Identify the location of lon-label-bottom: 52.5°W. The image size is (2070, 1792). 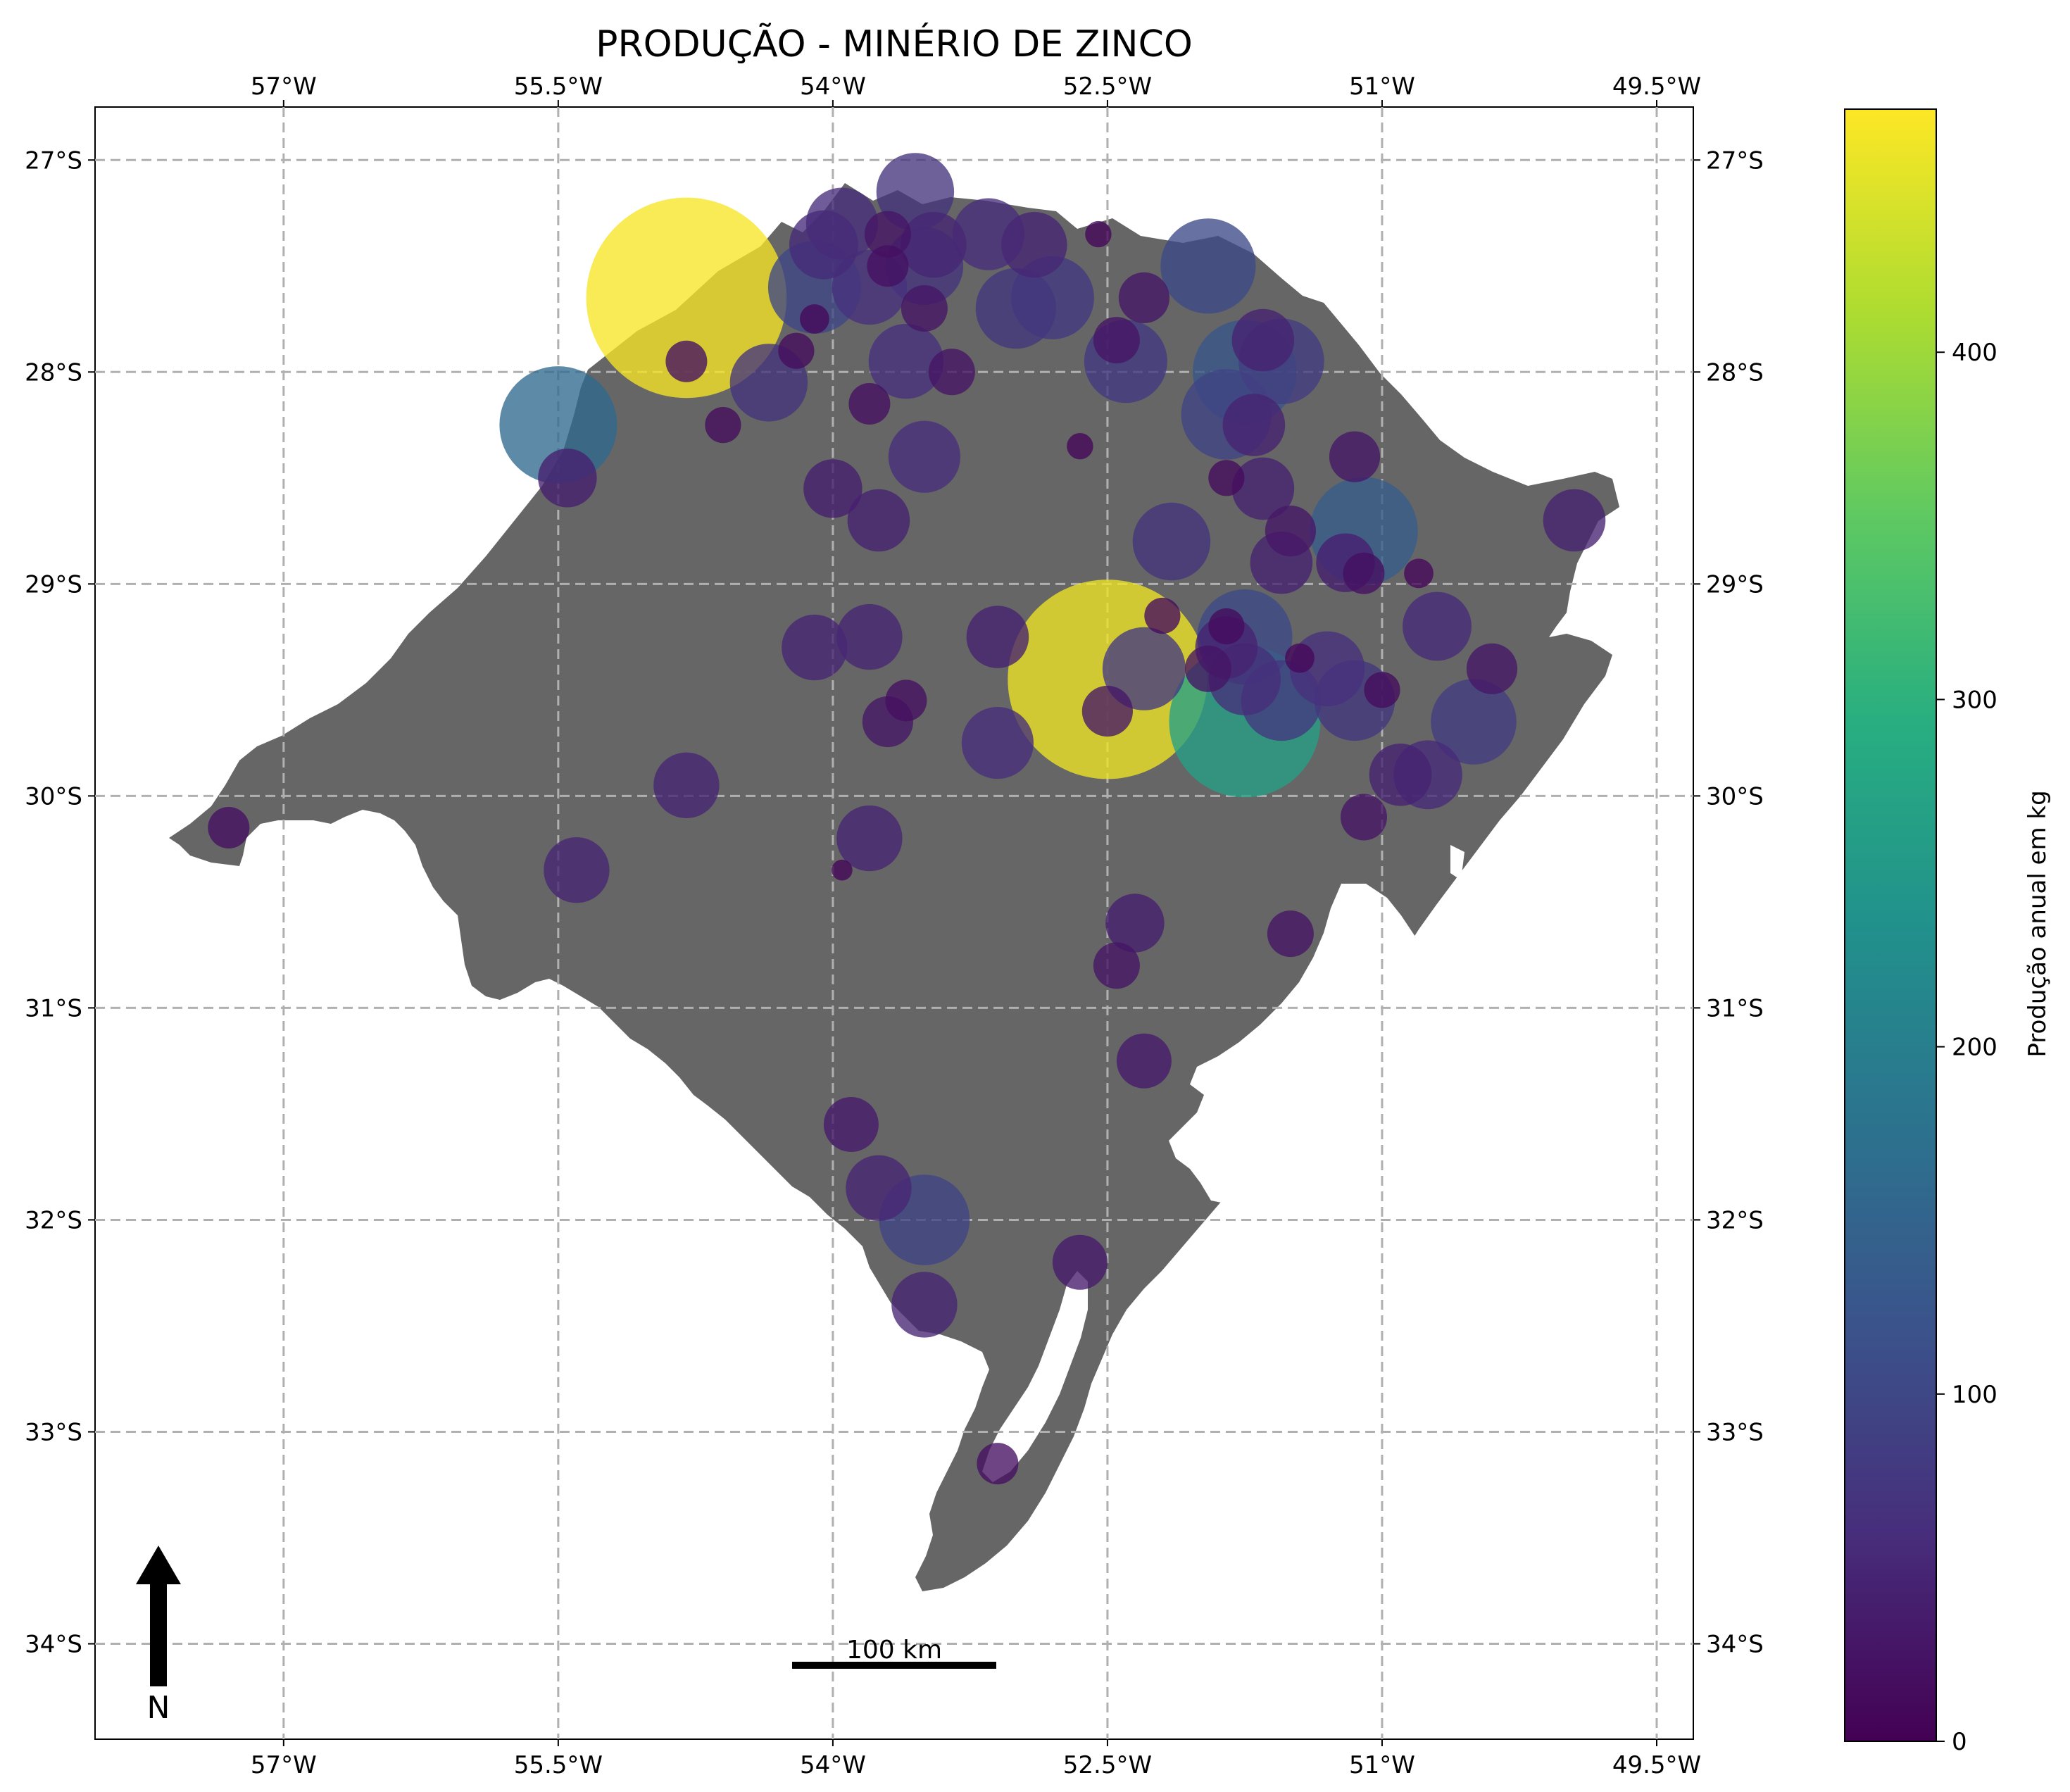
(1107, 1765).